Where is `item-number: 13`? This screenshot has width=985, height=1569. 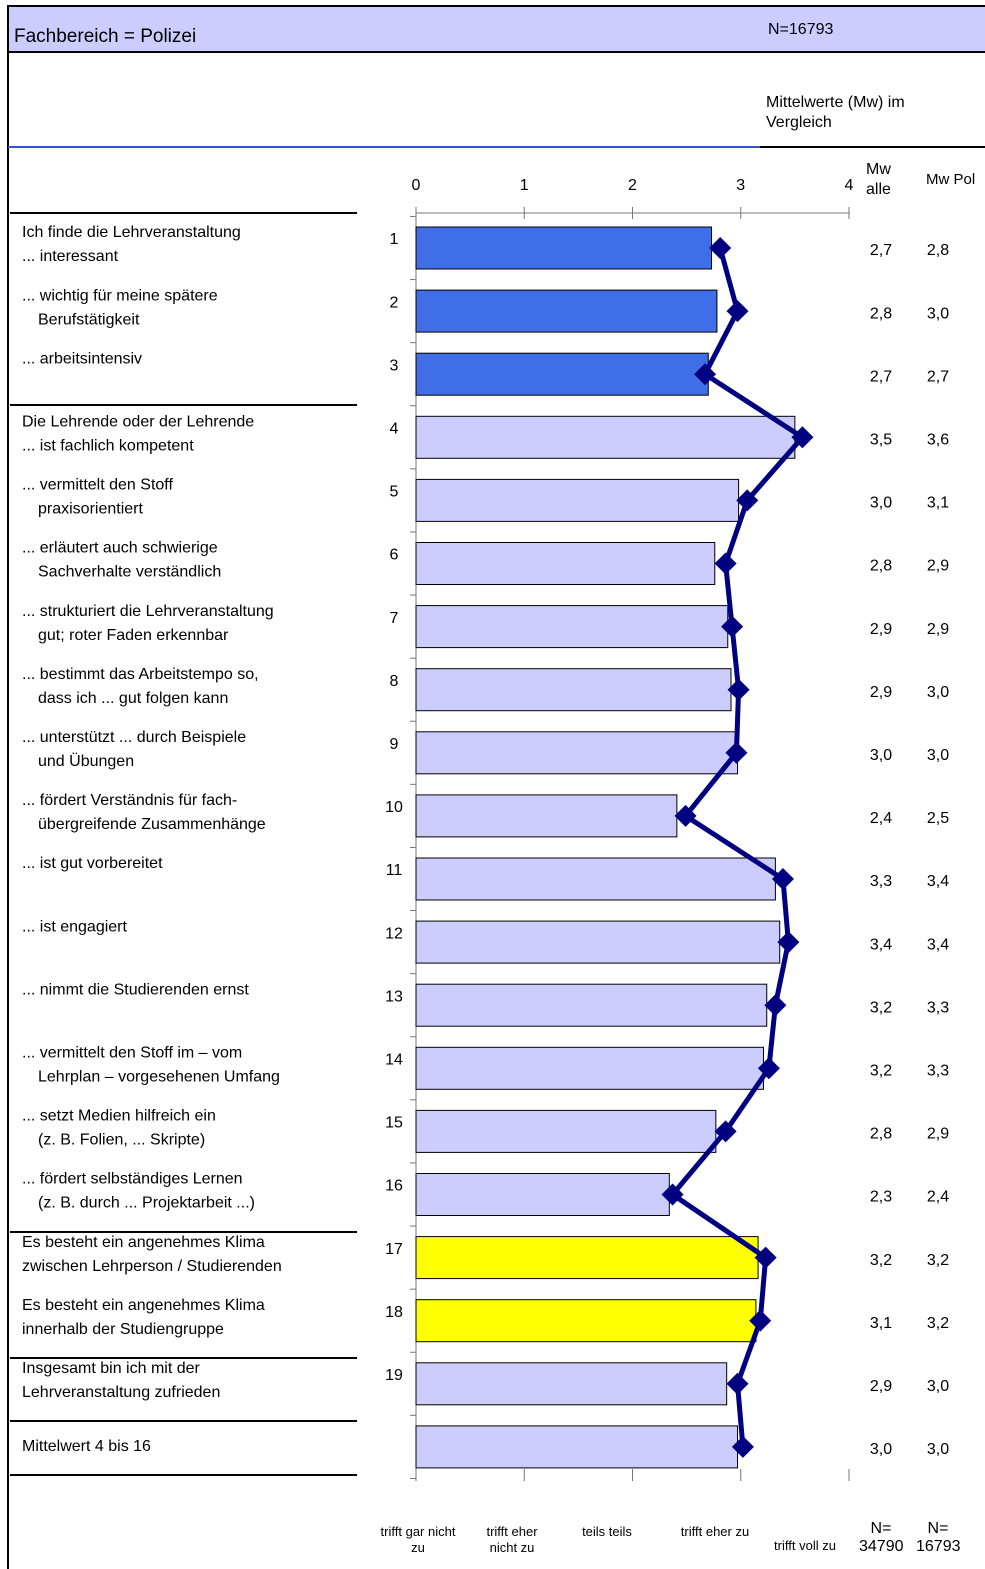
item-number: 13 is located at coordinates (394, 996).